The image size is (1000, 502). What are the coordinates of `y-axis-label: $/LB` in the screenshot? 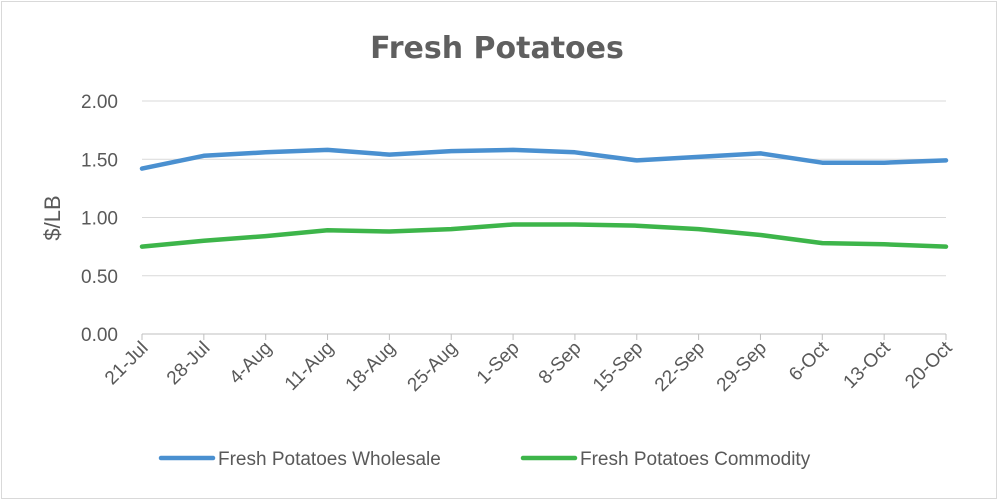 It's located at (52, 217).